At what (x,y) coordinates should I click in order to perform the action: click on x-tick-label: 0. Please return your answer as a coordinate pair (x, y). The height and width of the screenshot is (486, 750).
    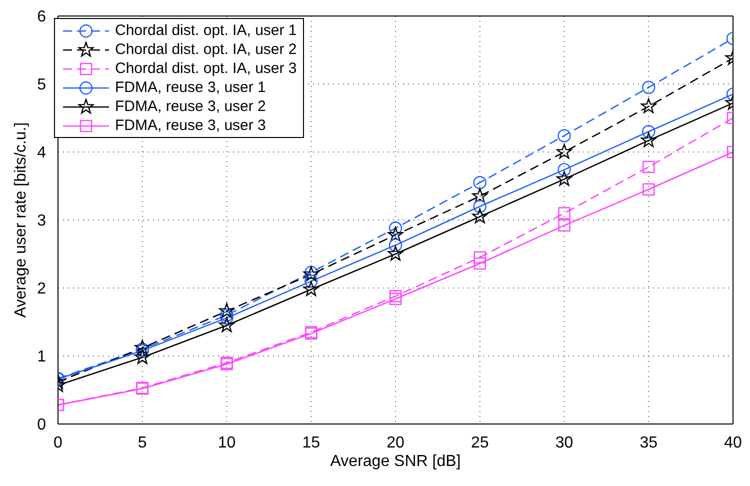
    Looking at the image, I should click on (58, 443).